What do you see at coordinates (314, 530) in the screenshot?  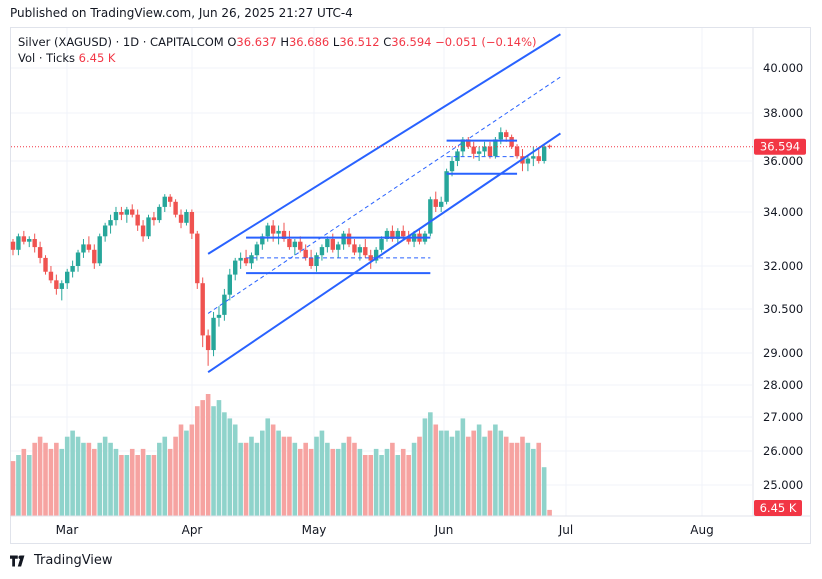 I see `x-tick-label: May` at bounding box center [314, 530].